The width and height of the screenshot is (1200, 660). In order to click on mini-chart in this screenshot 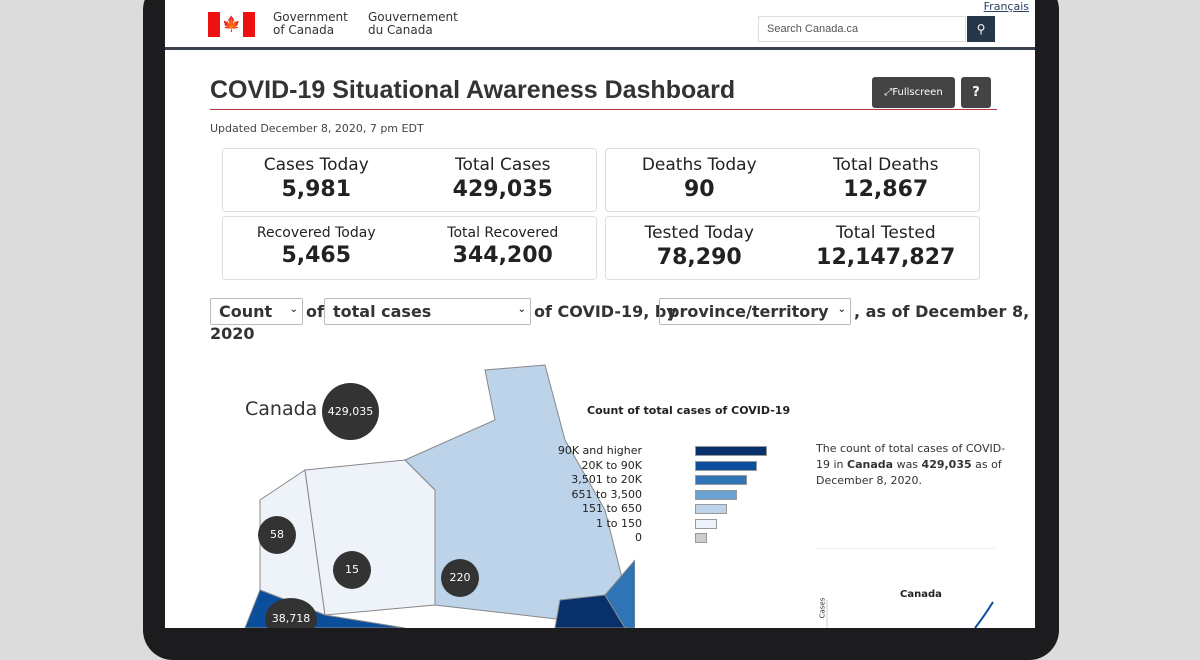, I will do `click(910, 614)`.